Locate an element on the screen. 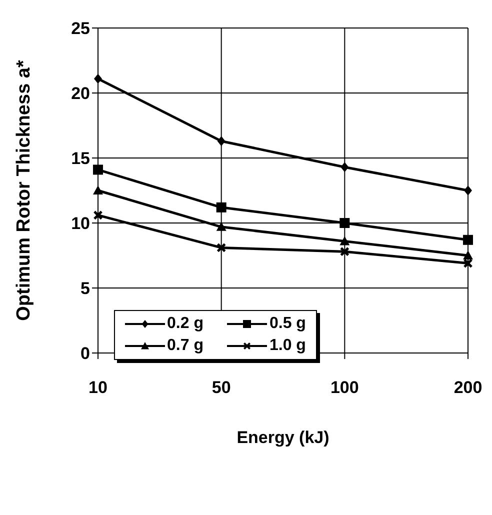 The height and width of the screenshot is (515, 492). legend-label: 0.5 g is located at coordinates (287, 324).